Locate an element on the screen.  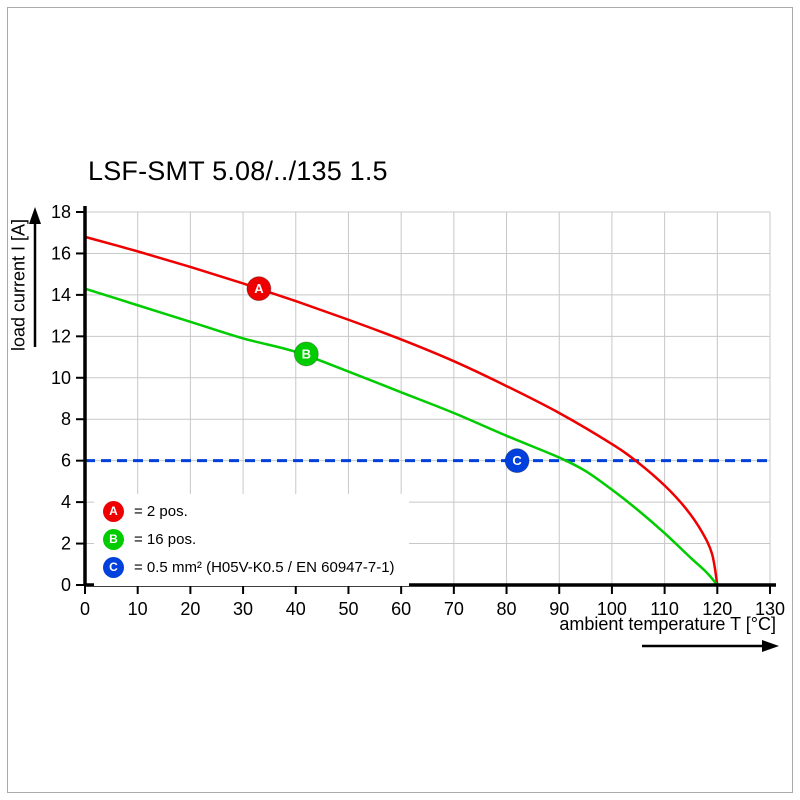
legend-marker-b-icon: B is located at coordinates (113, 539).